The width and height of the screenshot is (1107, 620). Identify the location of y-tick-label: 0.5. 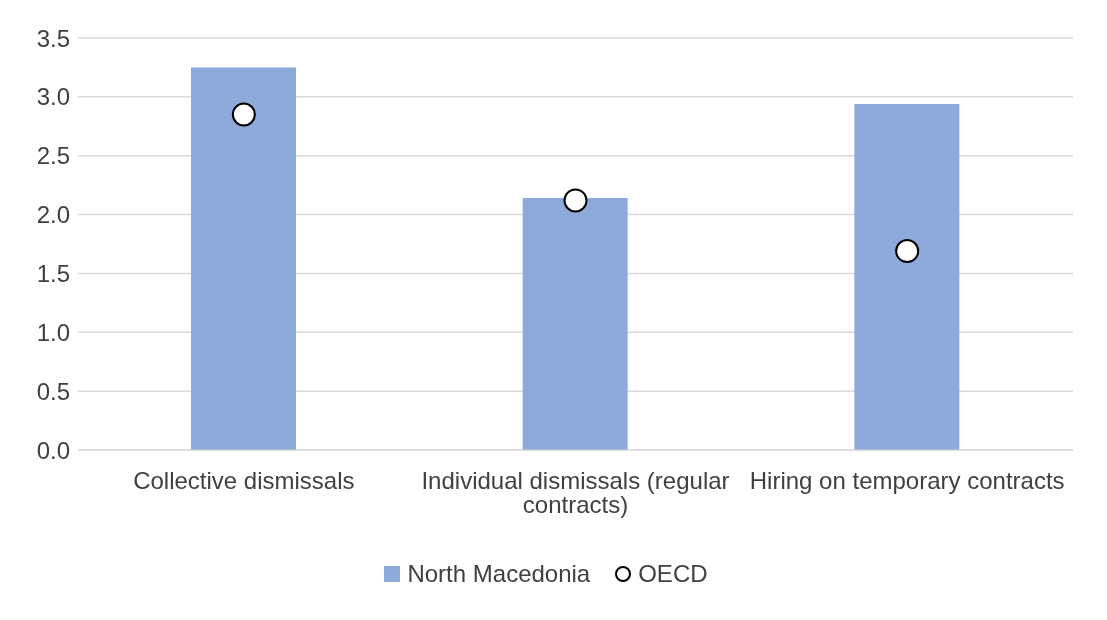
(53, 391).